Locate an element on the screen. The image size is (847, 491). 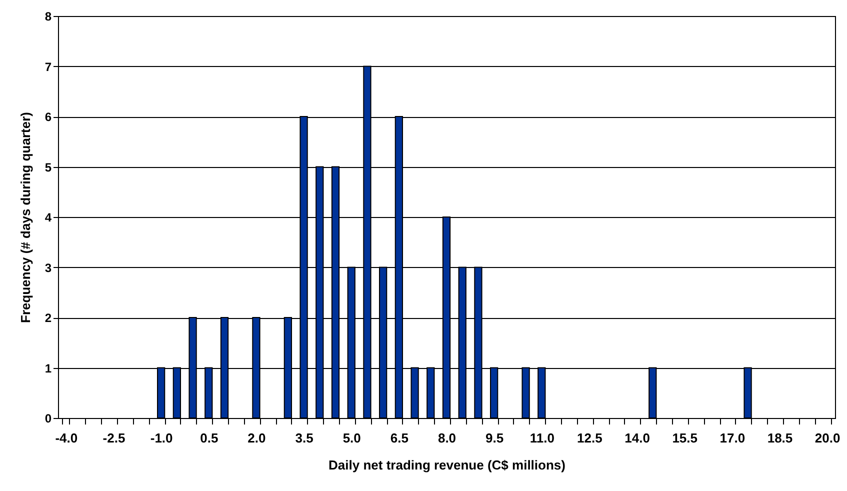
x-axis-title: Daily net trading revenue (C$ millions) is located at coordinates (447, 465).